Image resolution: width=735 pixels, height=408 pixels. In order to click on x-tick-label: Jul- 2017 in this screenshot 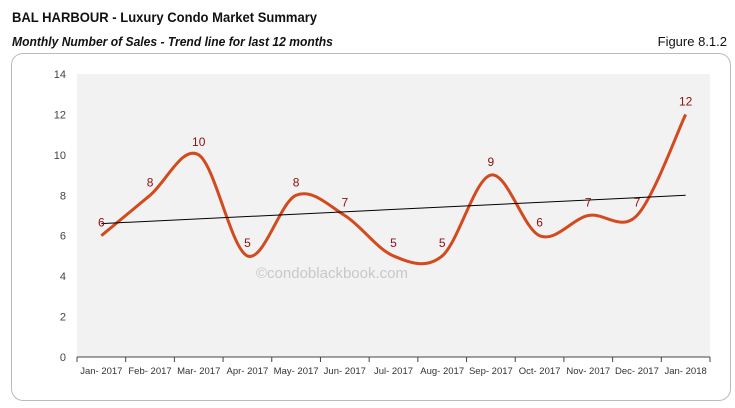, I will do `click(393, 371)`.